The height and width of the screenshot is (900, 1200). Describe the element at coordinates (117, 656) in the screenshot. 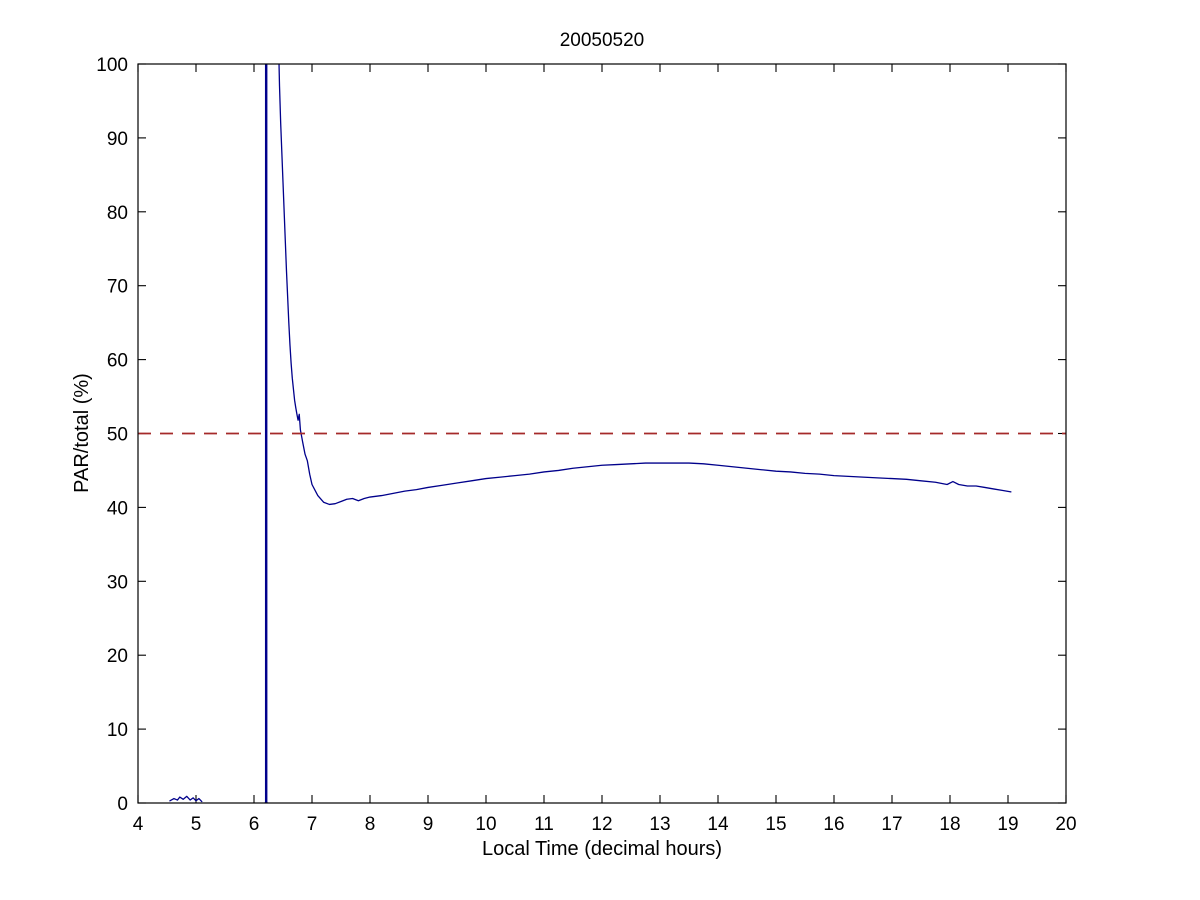

I see `y-tick-label: 20` at that location.